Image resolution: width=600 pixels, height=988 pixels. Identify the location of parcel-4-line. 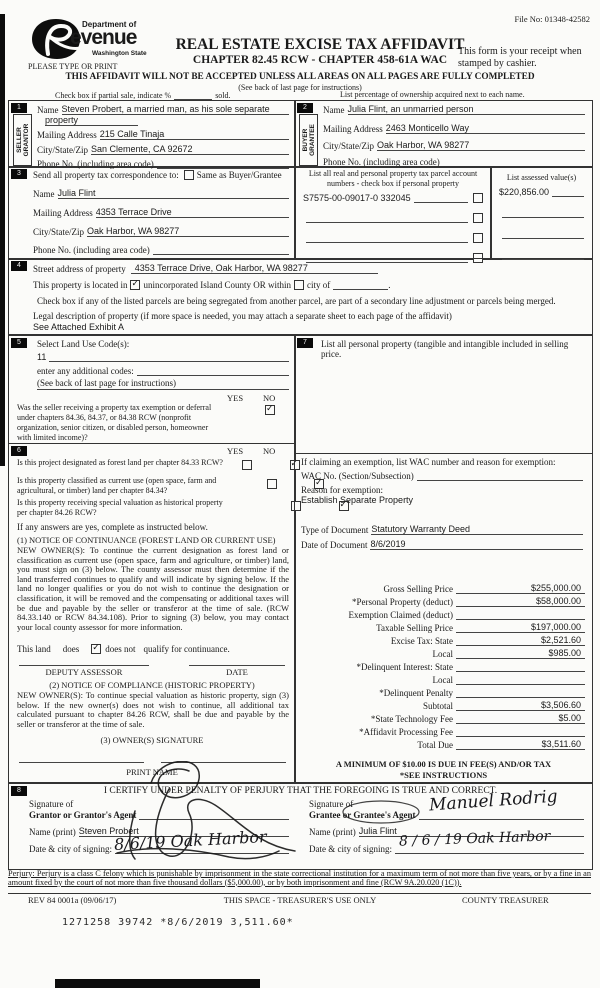
(387, 258).